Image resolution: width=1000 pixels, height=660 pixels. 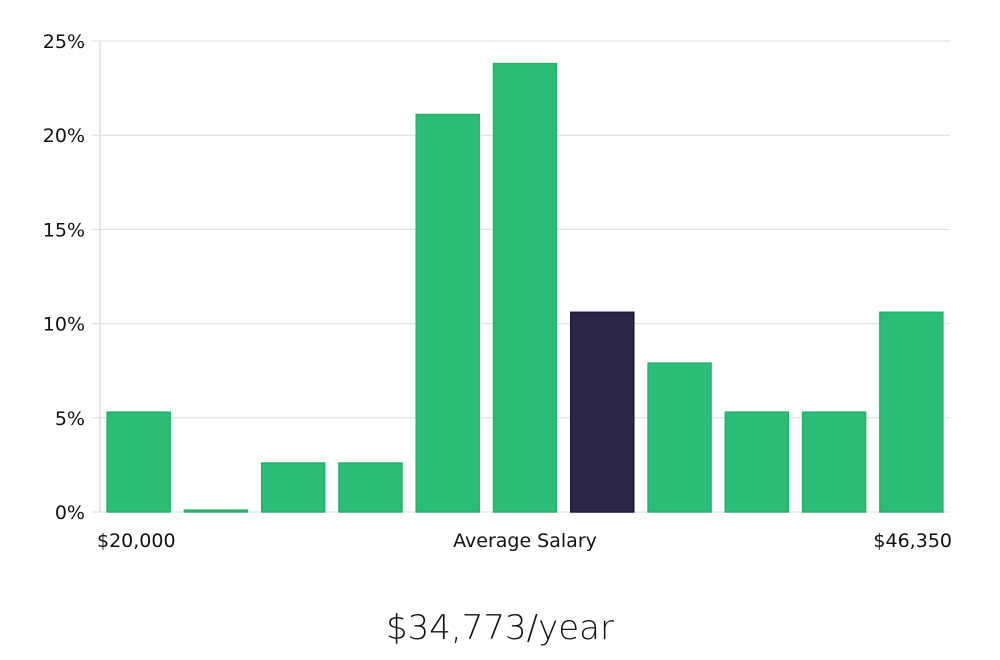 I want to click on average-salary-value: $34,773/year, so click(x=500, y=628).